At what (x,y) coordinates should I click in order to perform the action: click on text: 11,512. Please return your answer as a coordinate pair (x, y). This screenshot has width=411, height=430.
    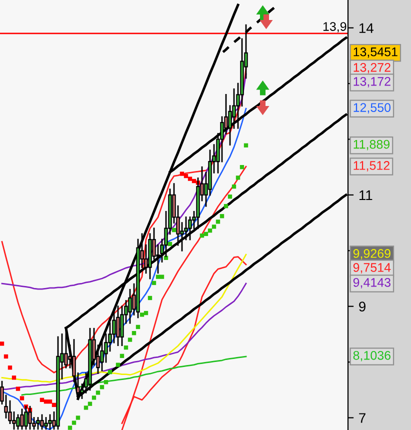
    Looking at the image, I should click on (372, 166).